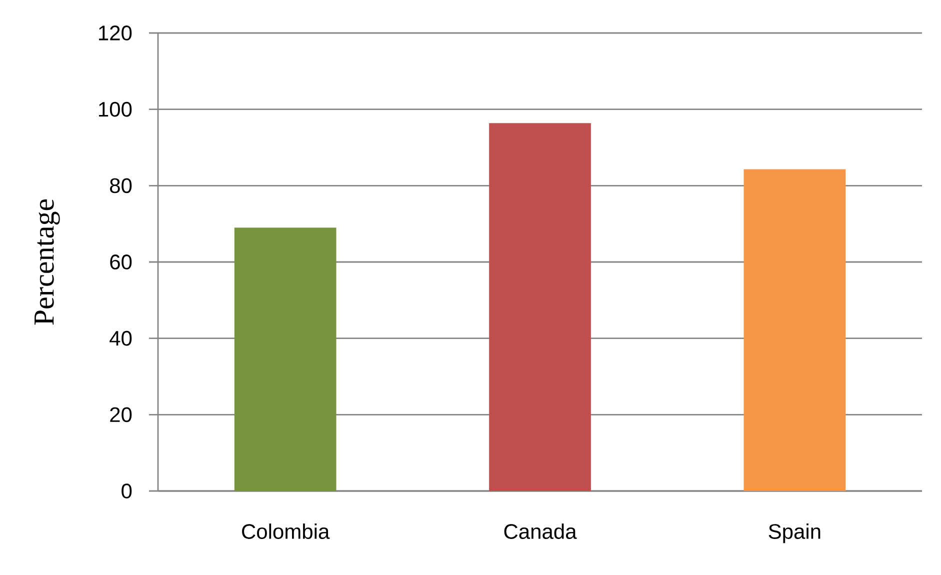  I want to click on x-tick-label: Colombia, so click(286, 531).